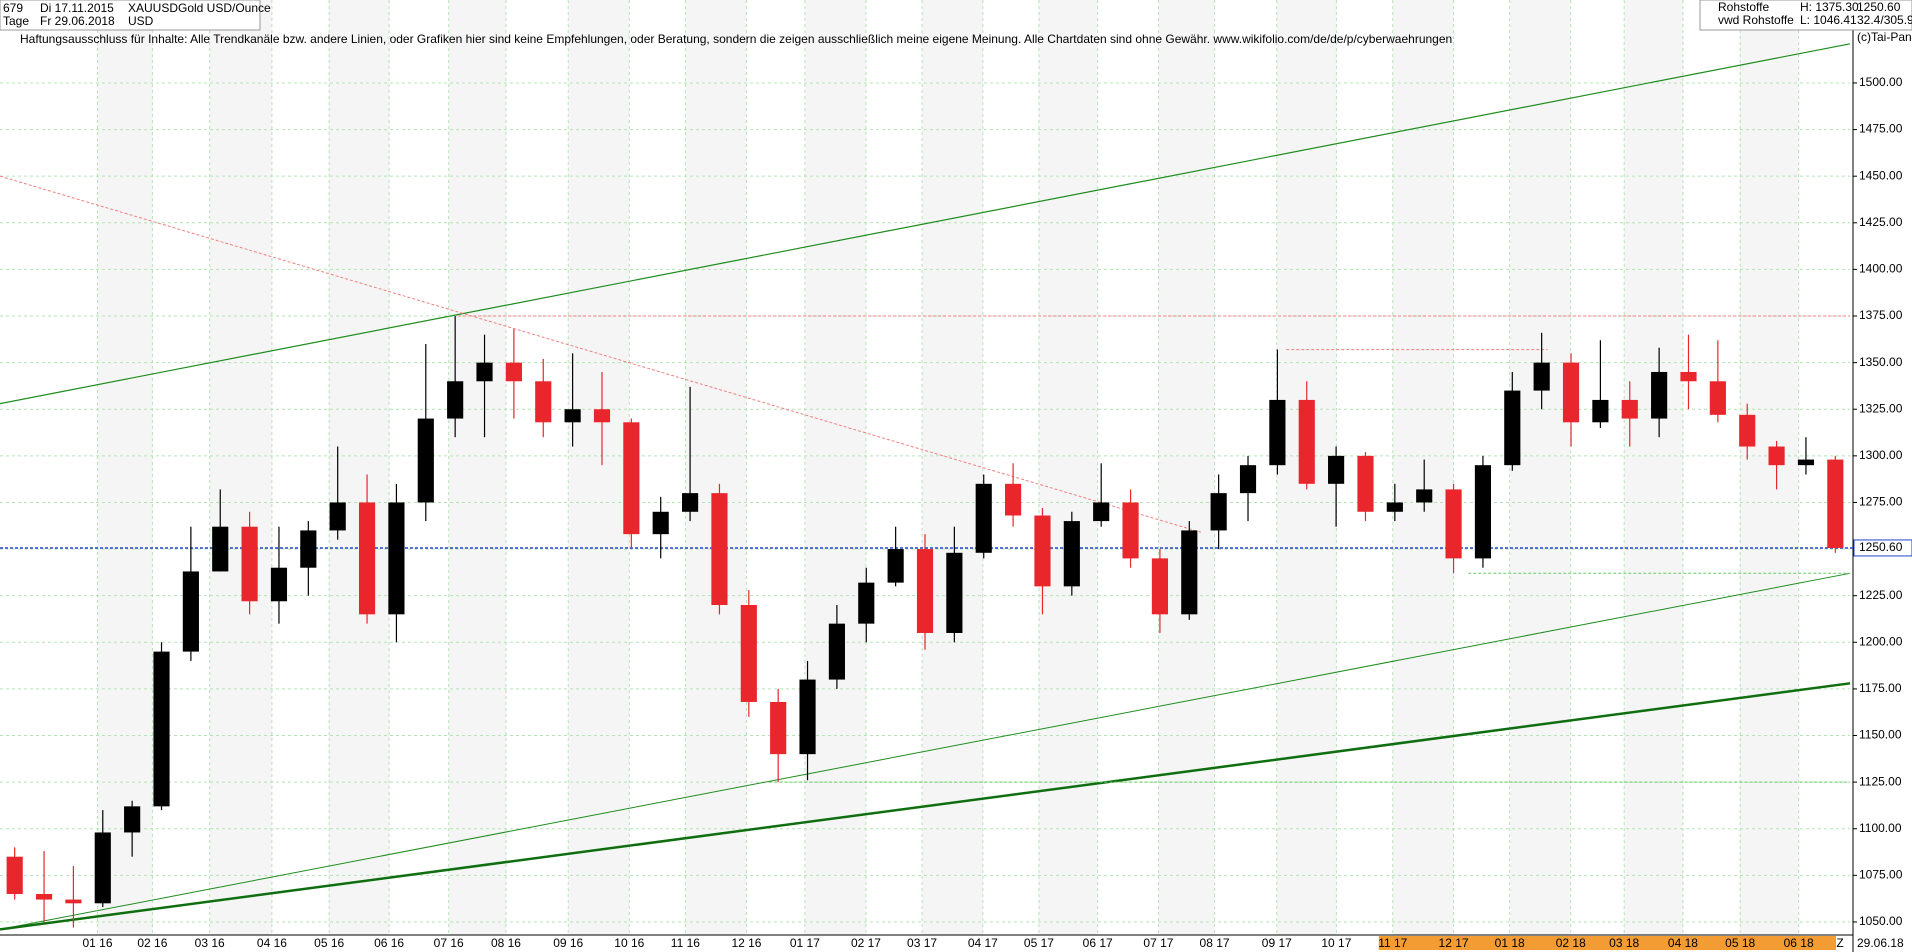  I want to click on x-tick-label: 07 17, so click(1158, 943).